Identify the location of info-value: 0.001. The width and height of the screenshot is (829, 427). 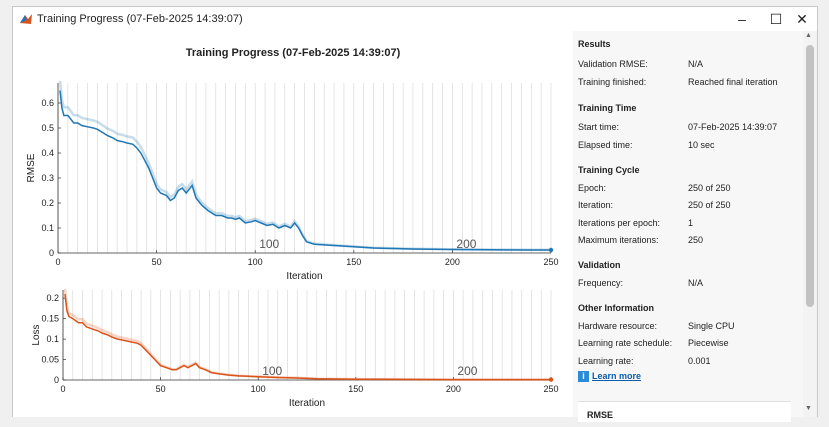
(699, 361).